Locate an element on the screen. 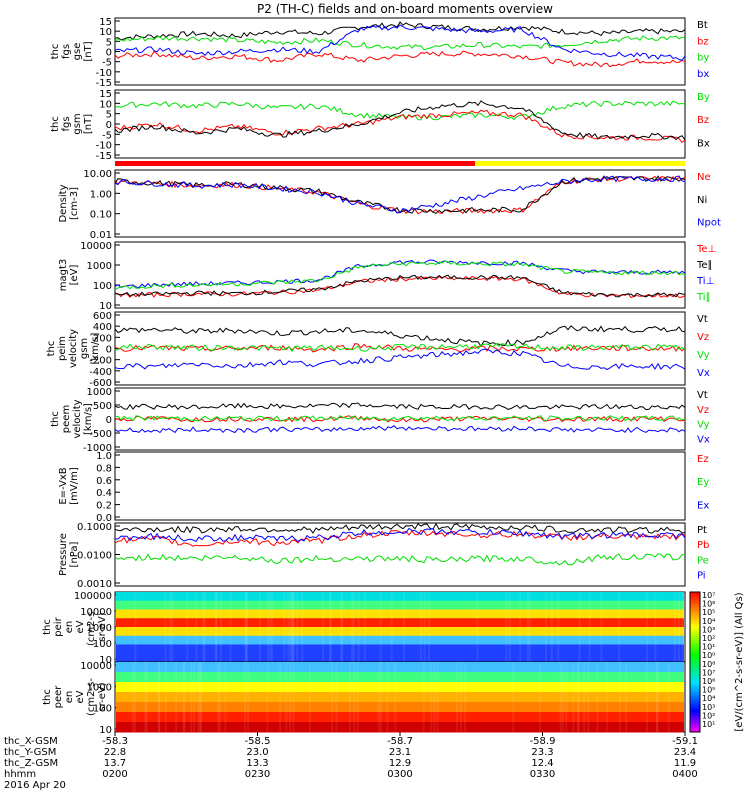  colorbar-tick: 10⁵ is located at coordinates (708, 690).